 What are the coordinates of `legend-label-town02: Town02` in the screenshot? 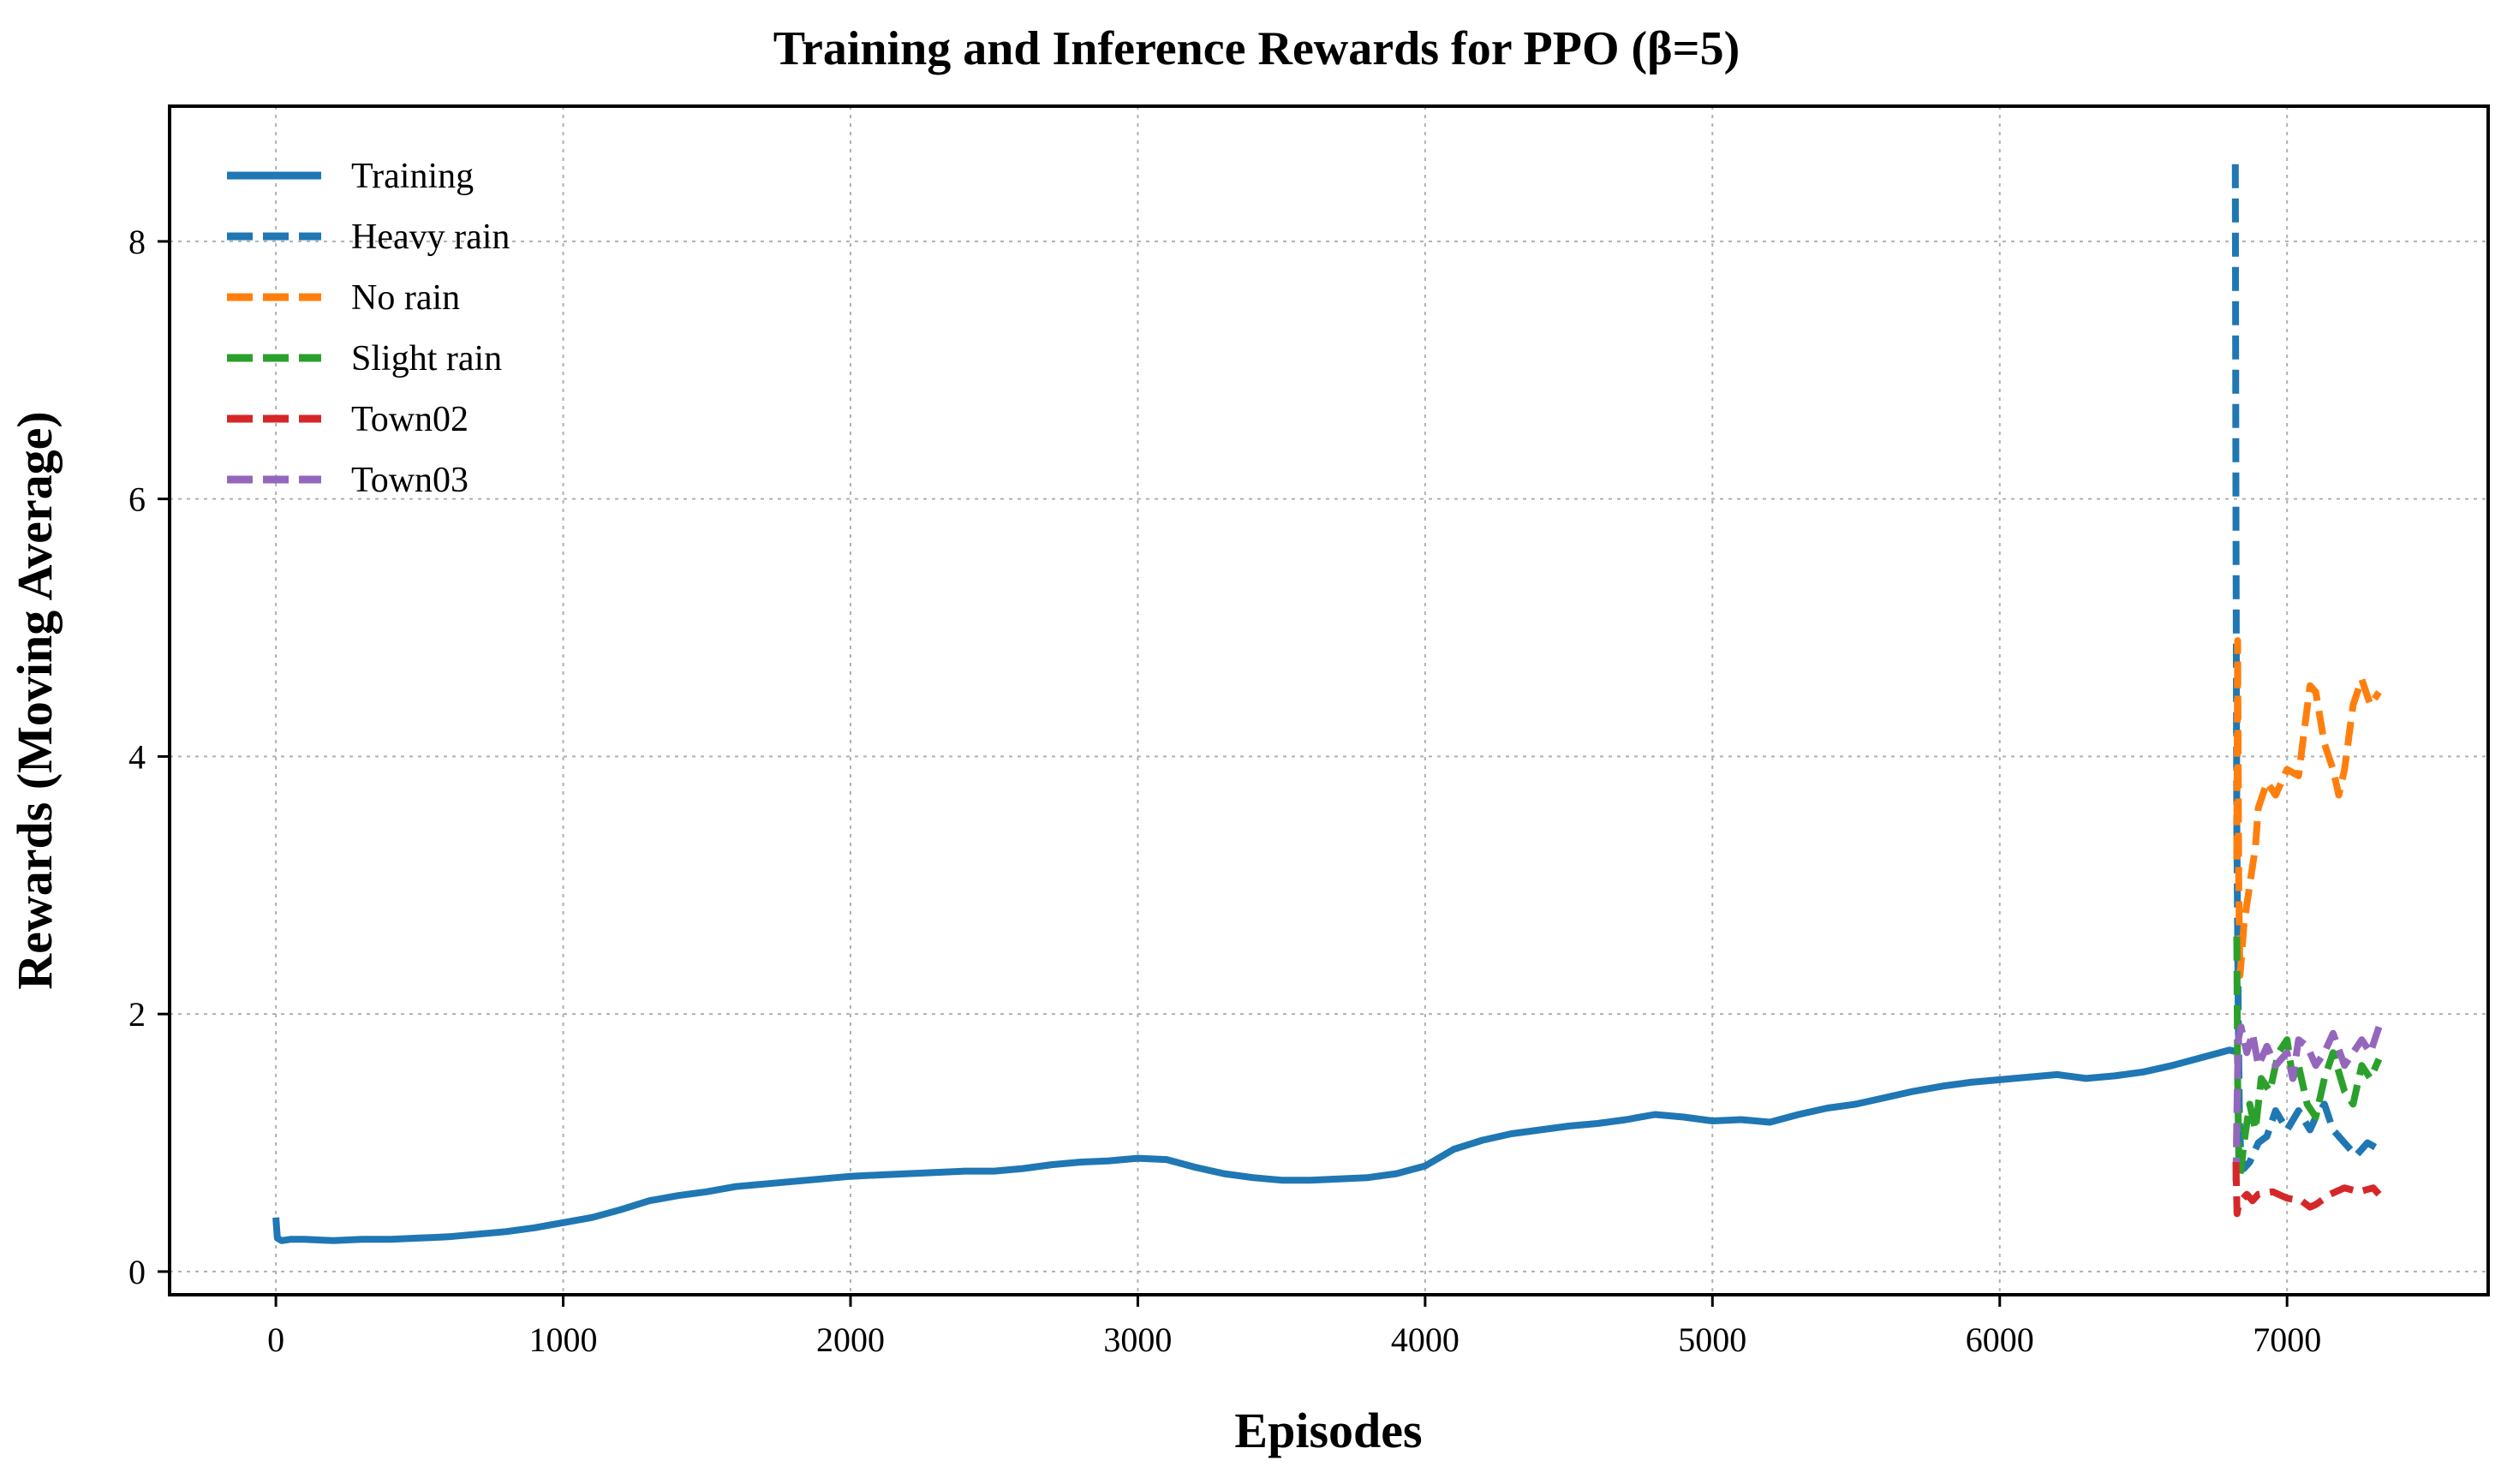 It's located at (410, 419).